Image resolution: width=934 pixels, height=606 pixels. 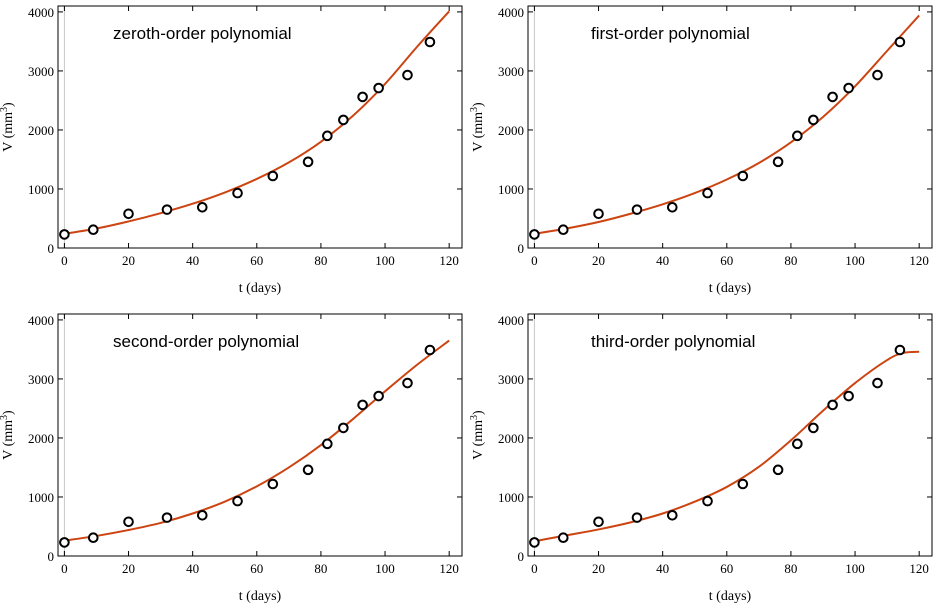 What do you see at coordinates (673, 341) in the screenshot?
I see `panel-title: third-order polynomial` at bounding box center [673, 341].